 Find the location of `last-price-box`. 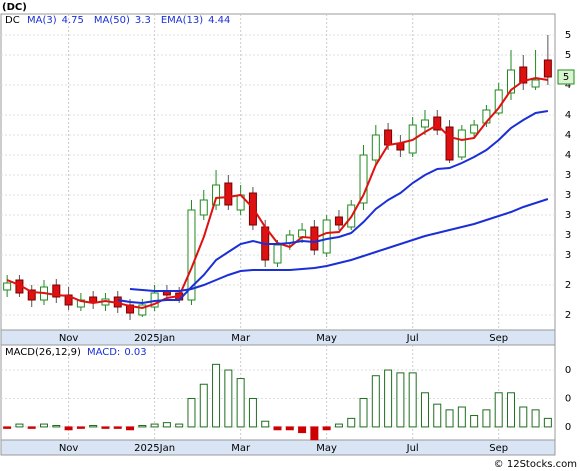

last-price-box is located at coordinates (566, 77).